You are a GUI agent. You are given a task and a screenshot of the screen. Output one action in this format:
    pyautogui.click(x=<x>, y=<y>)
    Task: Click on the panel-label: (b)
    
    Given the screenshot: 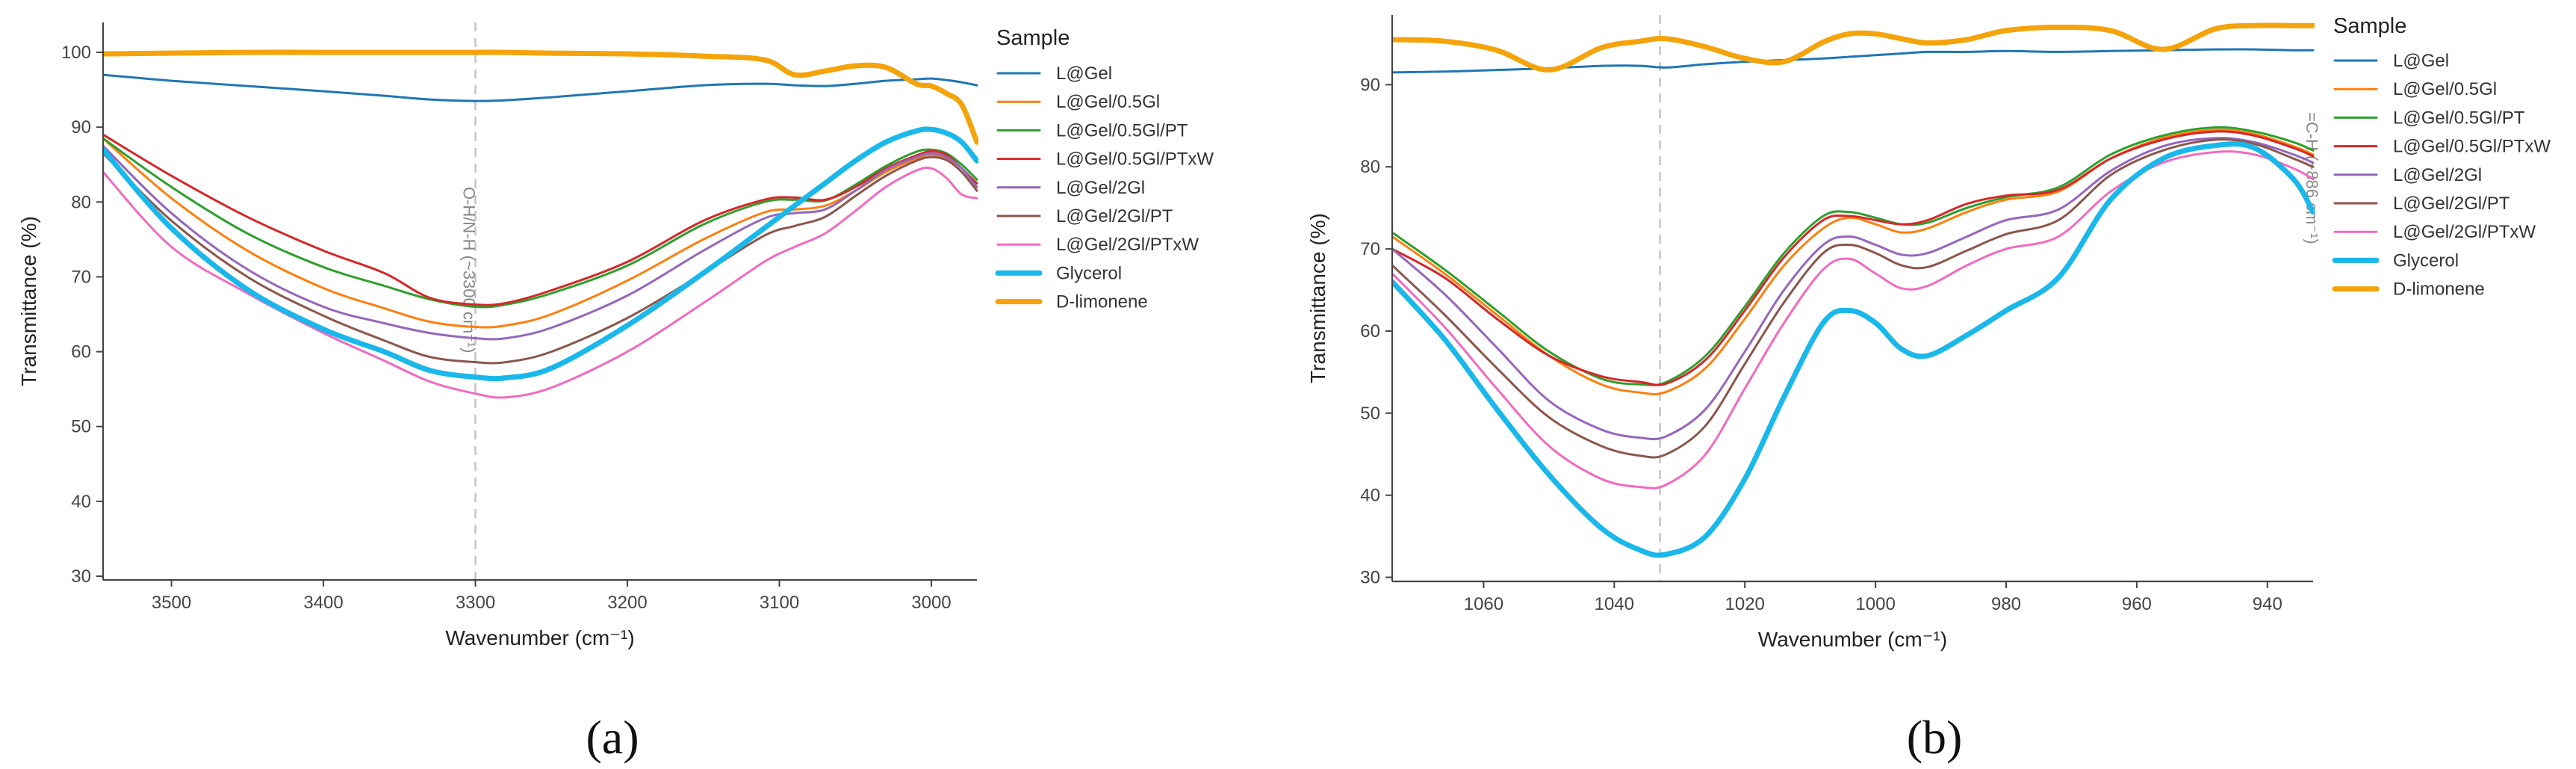 What is the action you would take?
    pyautogui.click(x=1935, y=737)
    